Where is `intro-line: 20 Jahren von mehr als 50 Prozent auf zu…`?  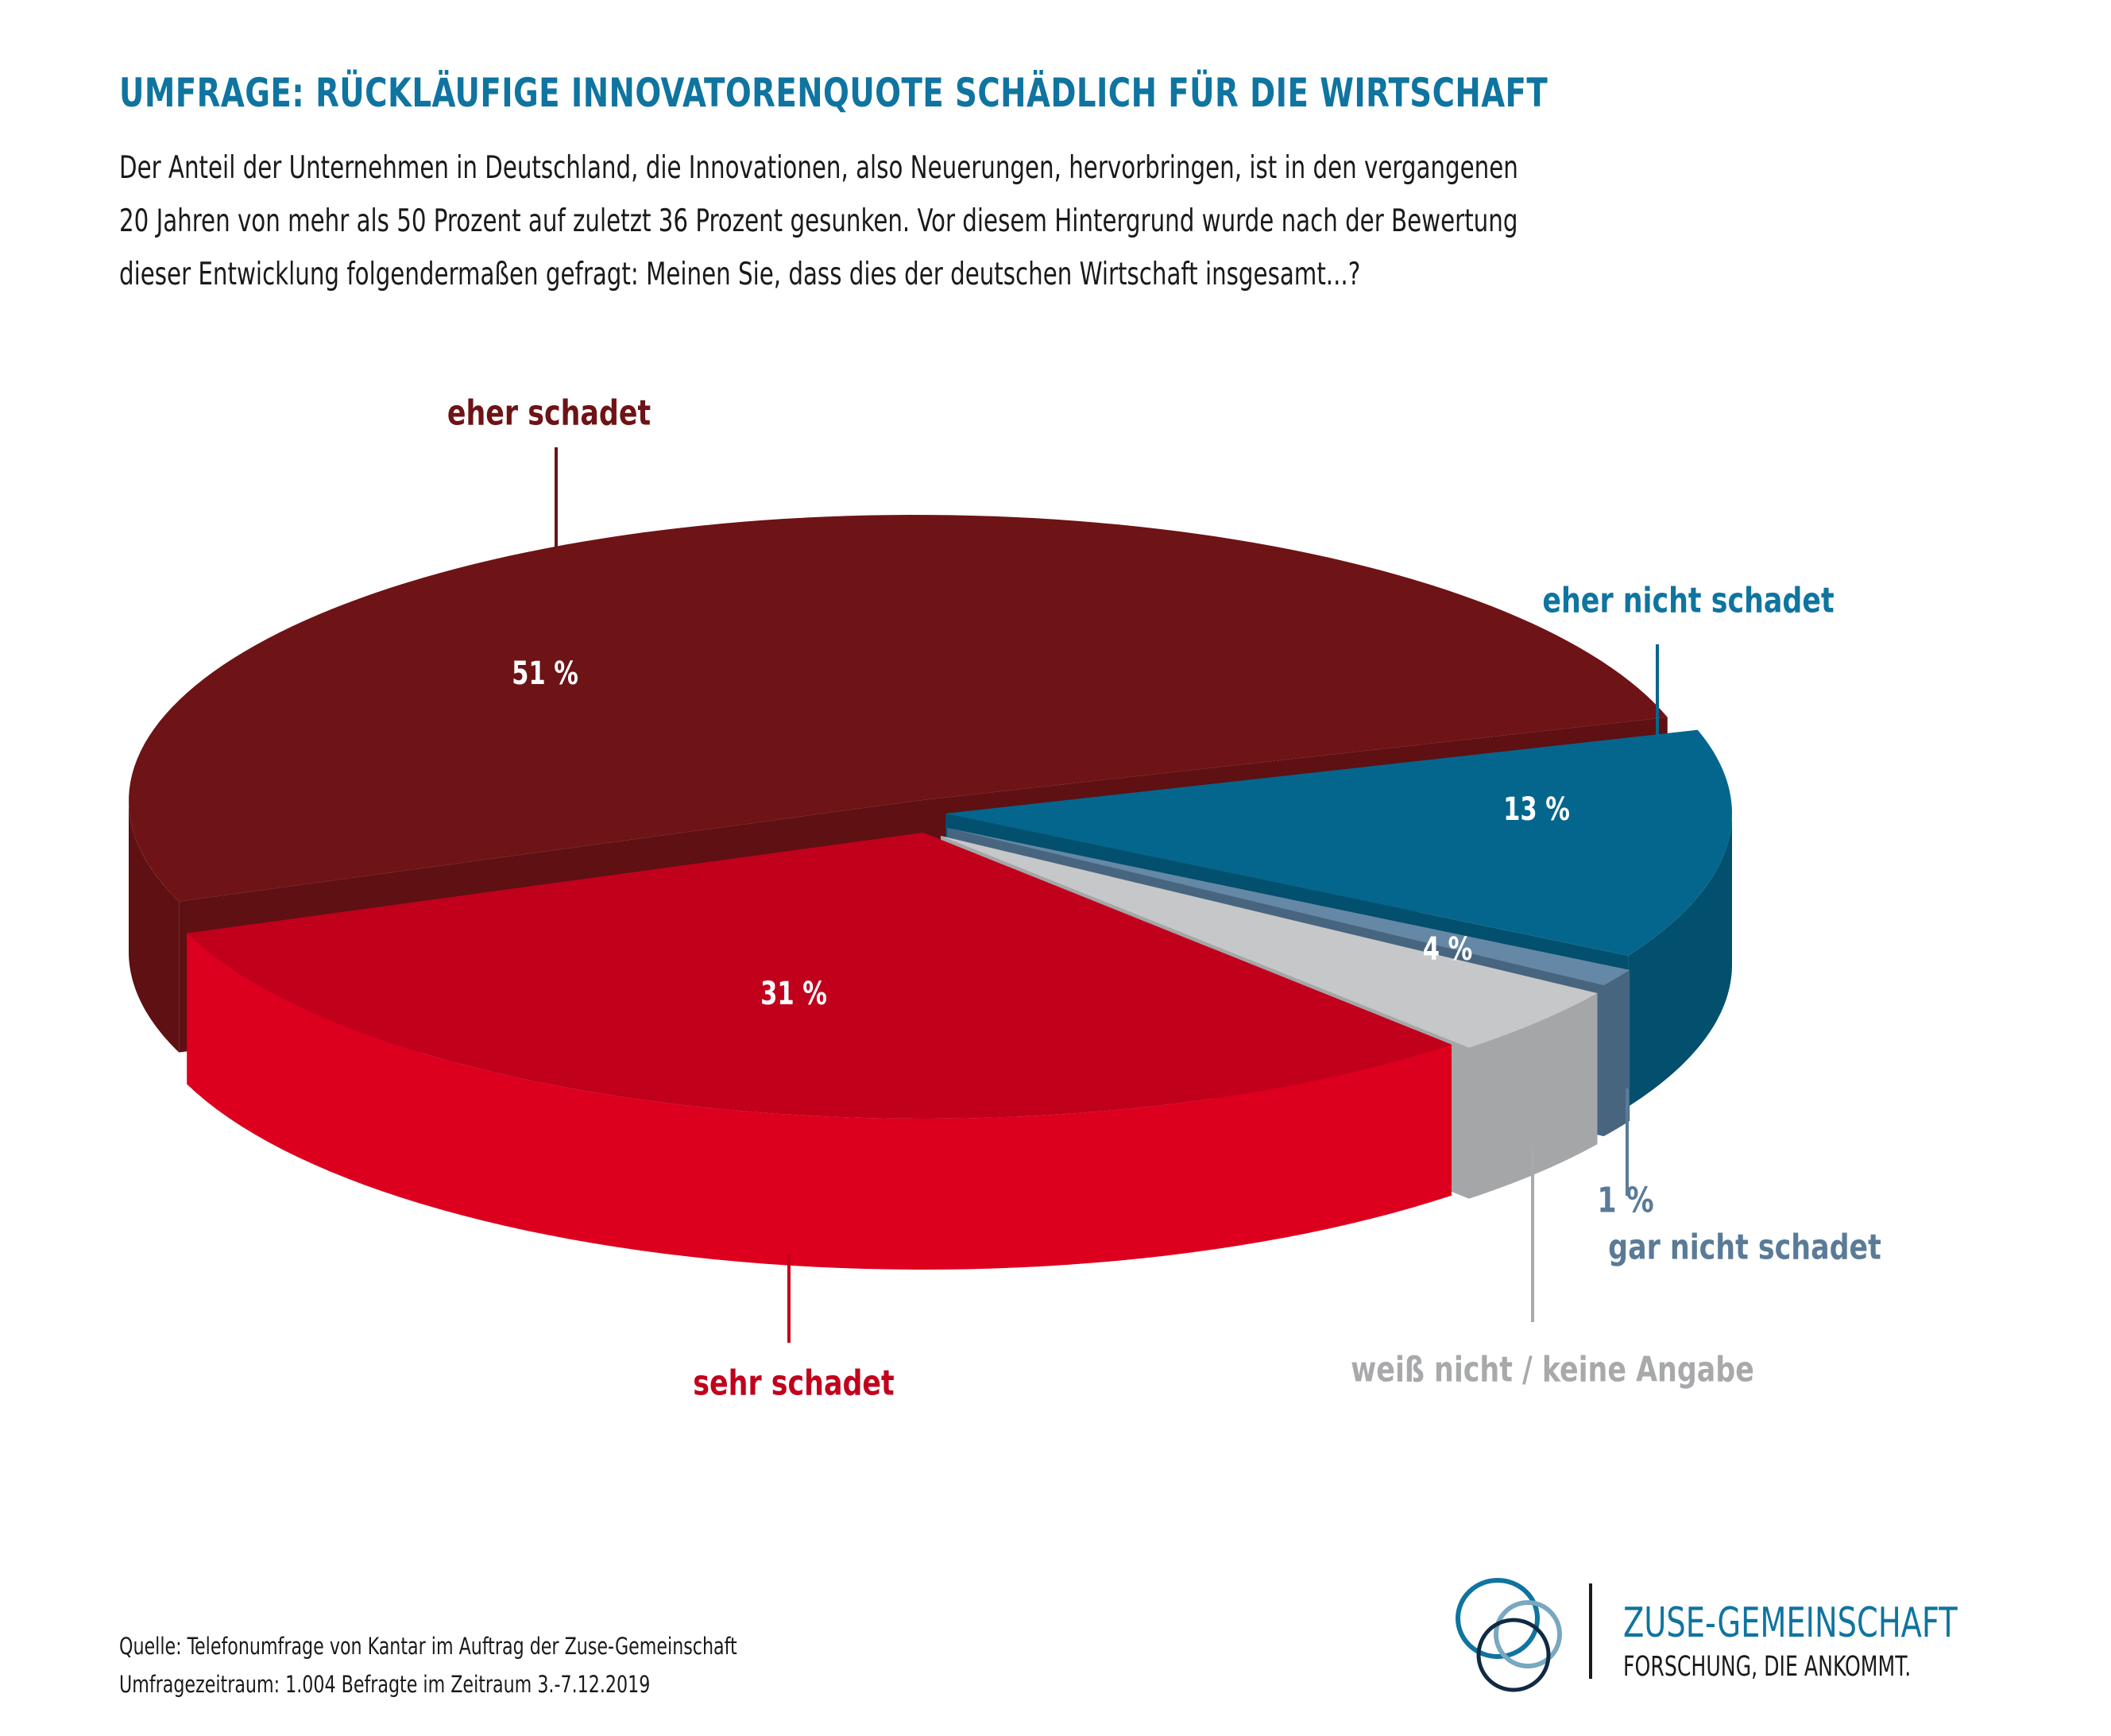
intro-line: 20 Jahren von mehr als 50 Prozent auf zu… is located at coordinates (818, 221).